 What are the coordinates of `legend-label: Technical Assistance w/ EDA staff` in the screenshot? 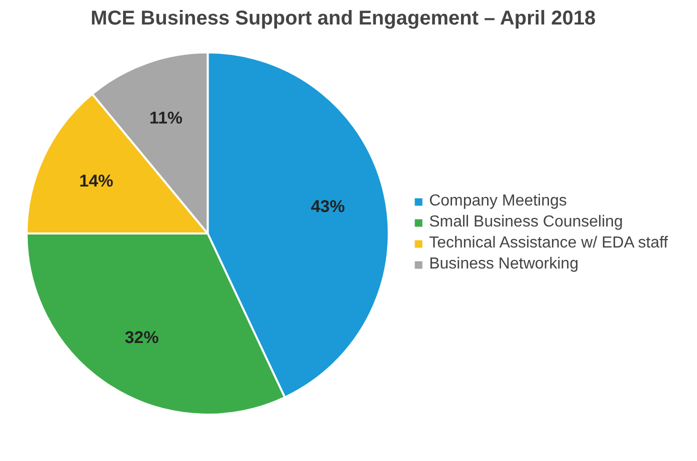 It's located at (548, 243).